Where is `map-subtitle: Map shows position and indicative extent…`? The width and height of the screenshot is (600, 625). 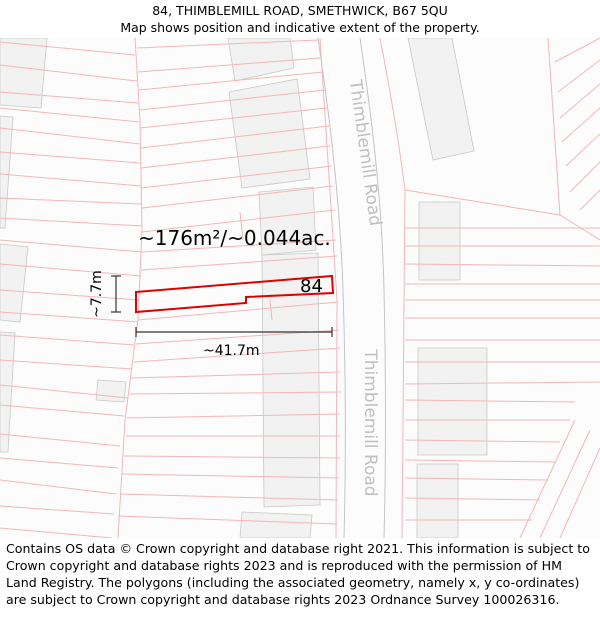 map-subtitle: Map shows position and indicative extent… is located at coordinates (300, 27).